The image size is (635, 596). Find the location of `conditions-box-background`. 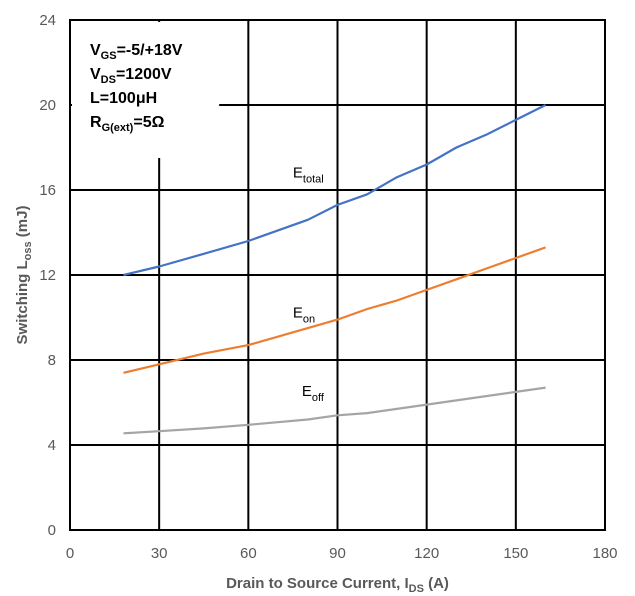

conditions-box-background is located at coordinates (146, 90).